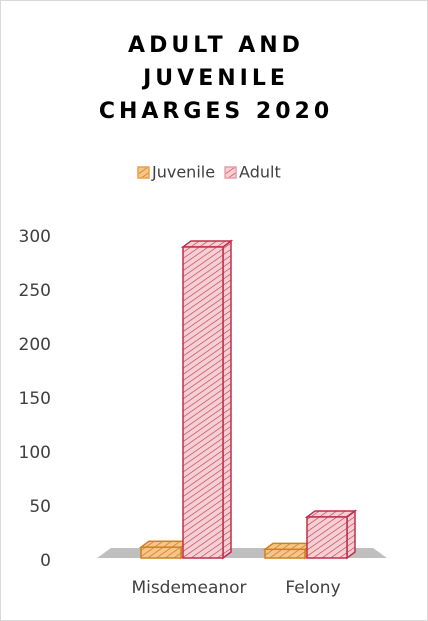 Image resolution: width=428 pixels, height=621 pixels. What do you see at coordinates (35, 345) in the screenshot?
I see `y-tick-label: 200` at bounding box center [35, 345].